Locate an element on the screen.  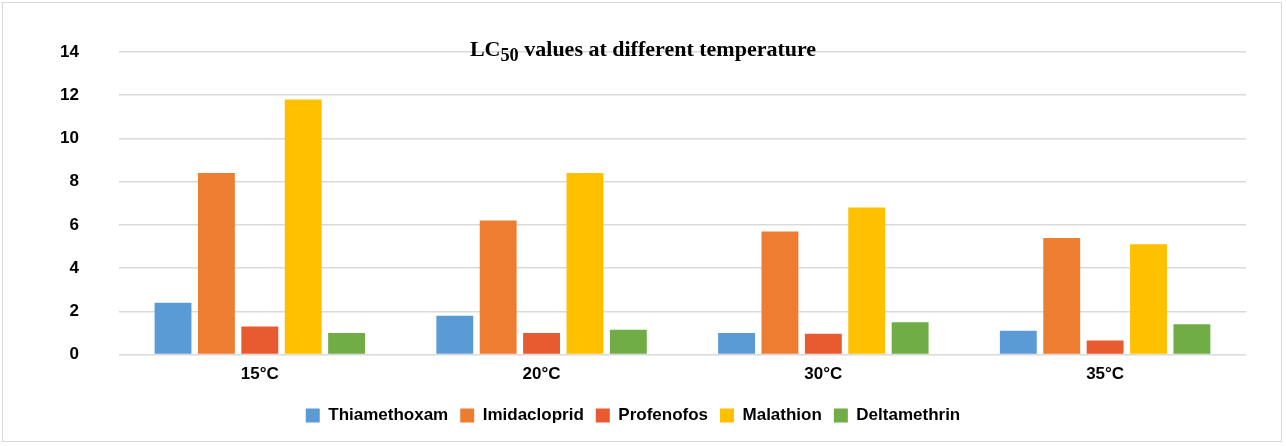
legend-label: Thiamethoxam is located at coordinates (388, 415).